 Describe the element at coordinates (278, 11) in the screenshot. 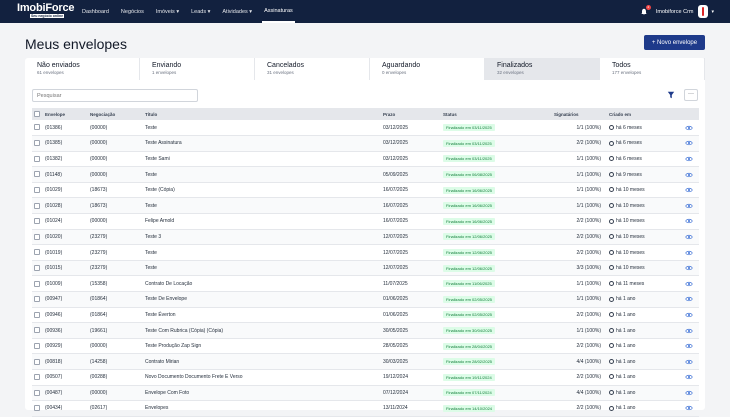

I see `nav-item: Assinaturas` at that location.